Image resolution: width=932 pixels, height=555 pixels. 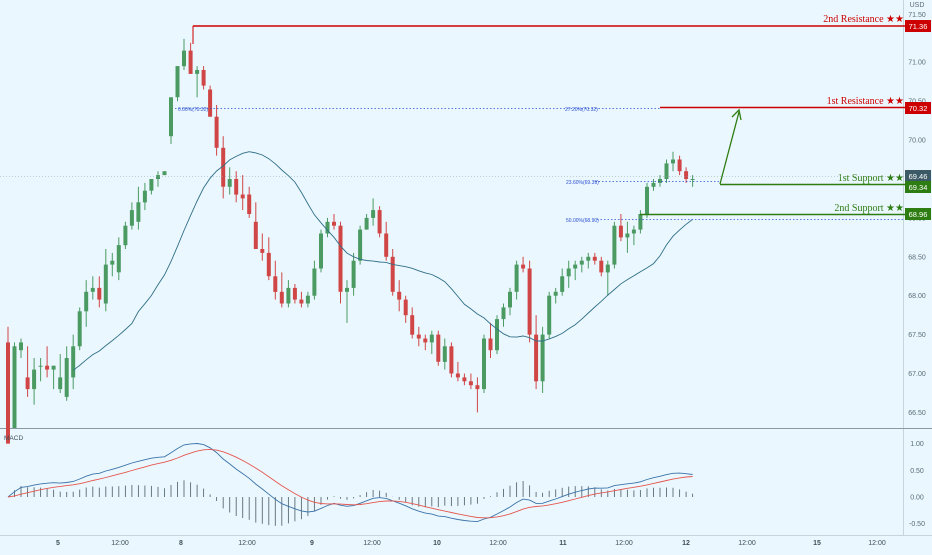 I want to click on macd-tick-label: 0.00, so click(x=917, y=498).